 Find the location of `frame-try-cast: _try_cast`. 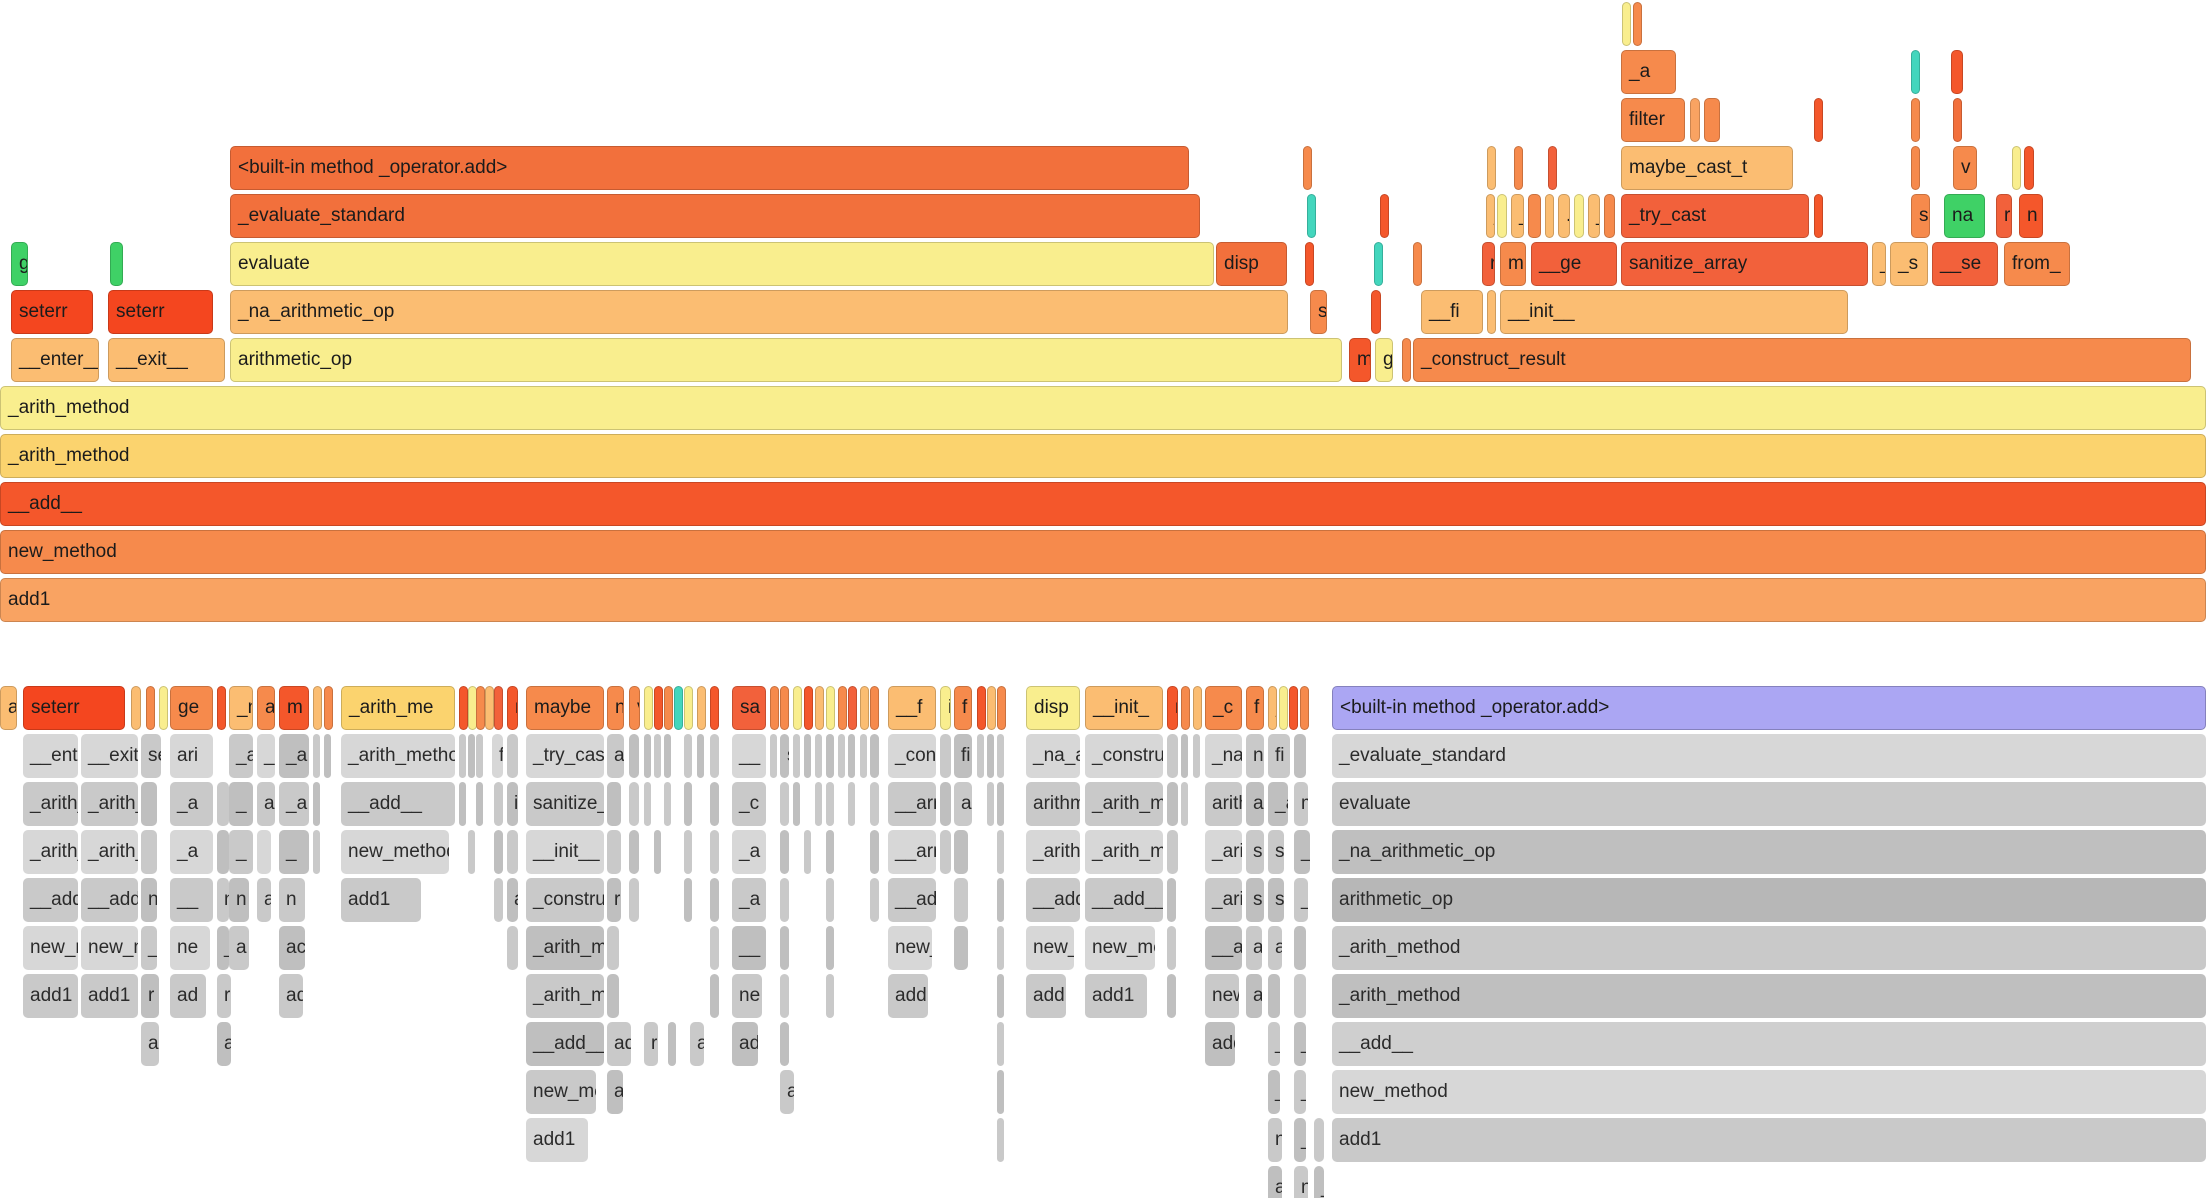

frame-try-cast: _try_cast is located at coordinates (1715, 216).